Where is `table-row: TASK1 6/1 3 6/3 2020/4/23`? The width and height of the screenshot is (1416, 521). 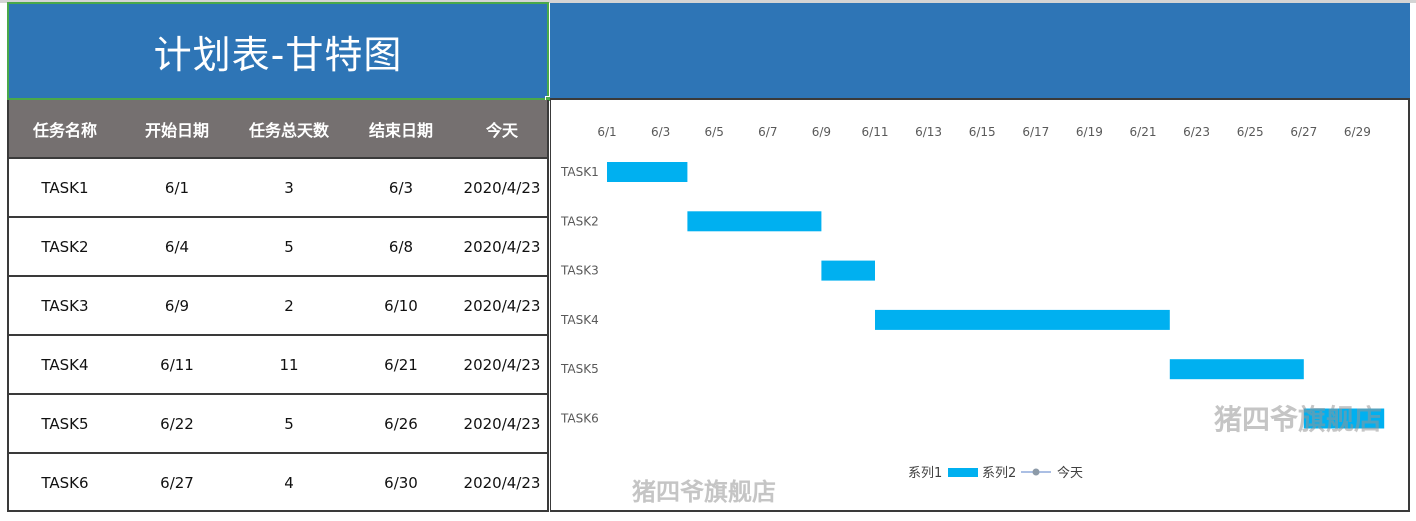 table-row: TASK1 6/1 3 6/3 2020/4/23 is located at coordinates (278, 188).